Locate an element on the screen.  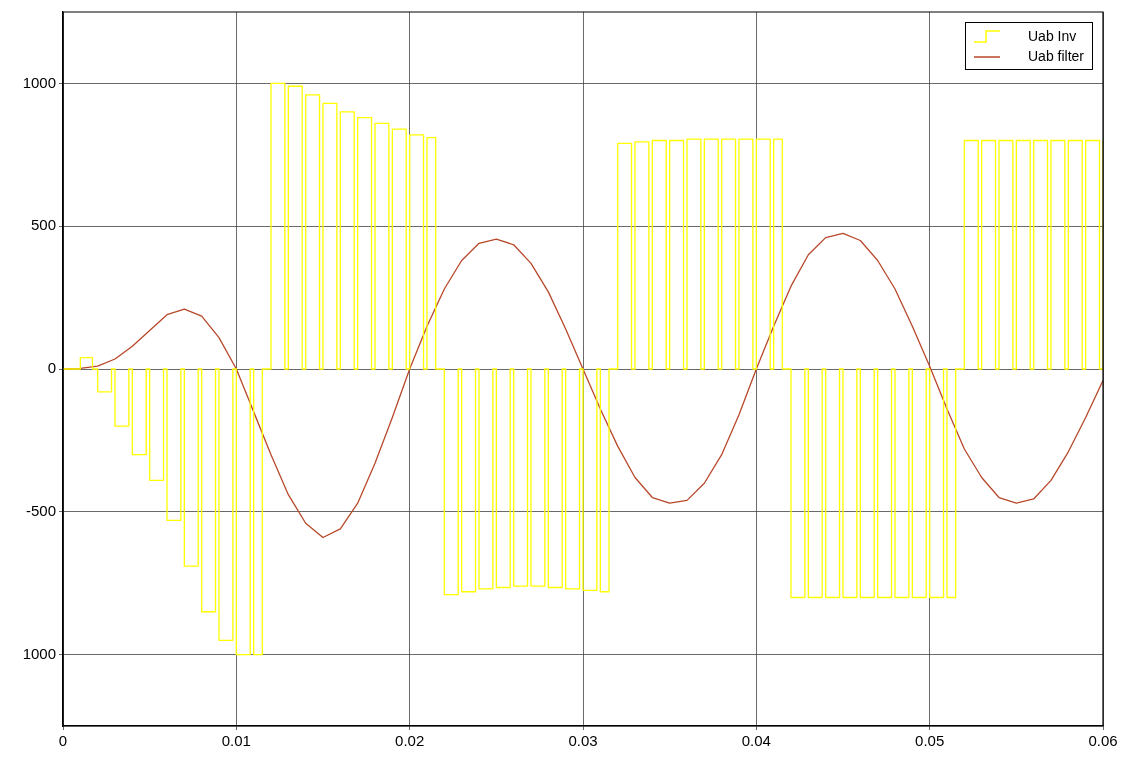
legend-label: Uab Inv is located at coordinates (1052, 36).